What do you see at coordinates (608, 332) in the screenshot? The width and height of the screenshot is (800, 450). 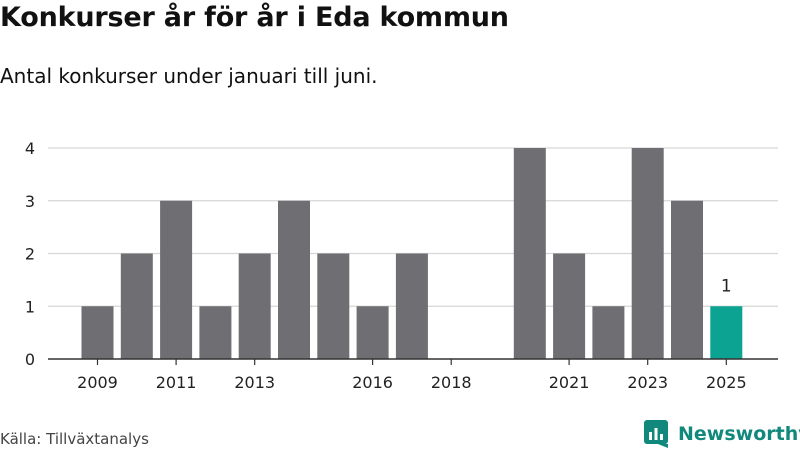 I see `bar-2022` at bounding box center [608, 332].